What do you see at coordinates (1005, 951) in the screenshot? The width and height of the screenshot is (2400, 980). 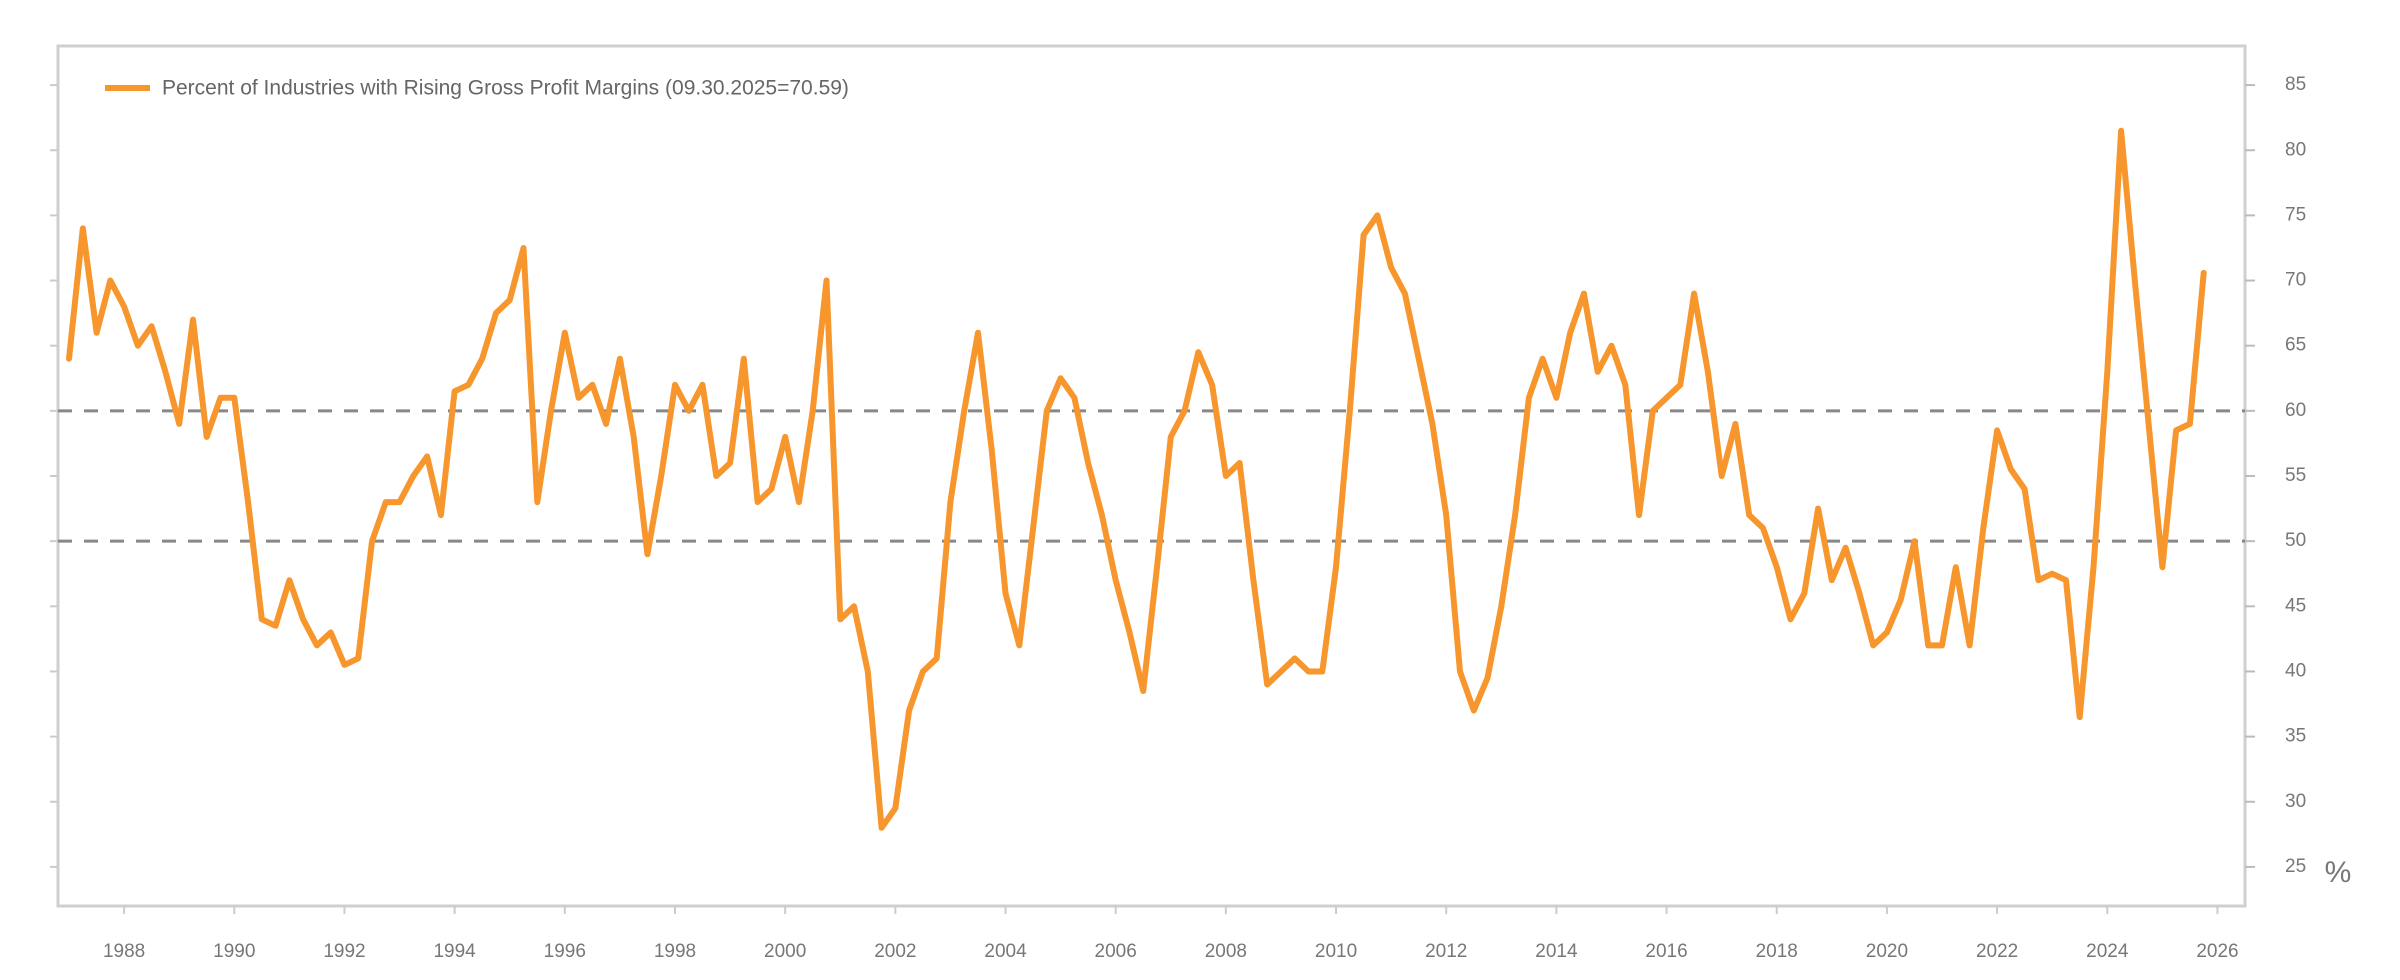 I see `x-tick-label: 2004` at bounding box center [1005, 951].